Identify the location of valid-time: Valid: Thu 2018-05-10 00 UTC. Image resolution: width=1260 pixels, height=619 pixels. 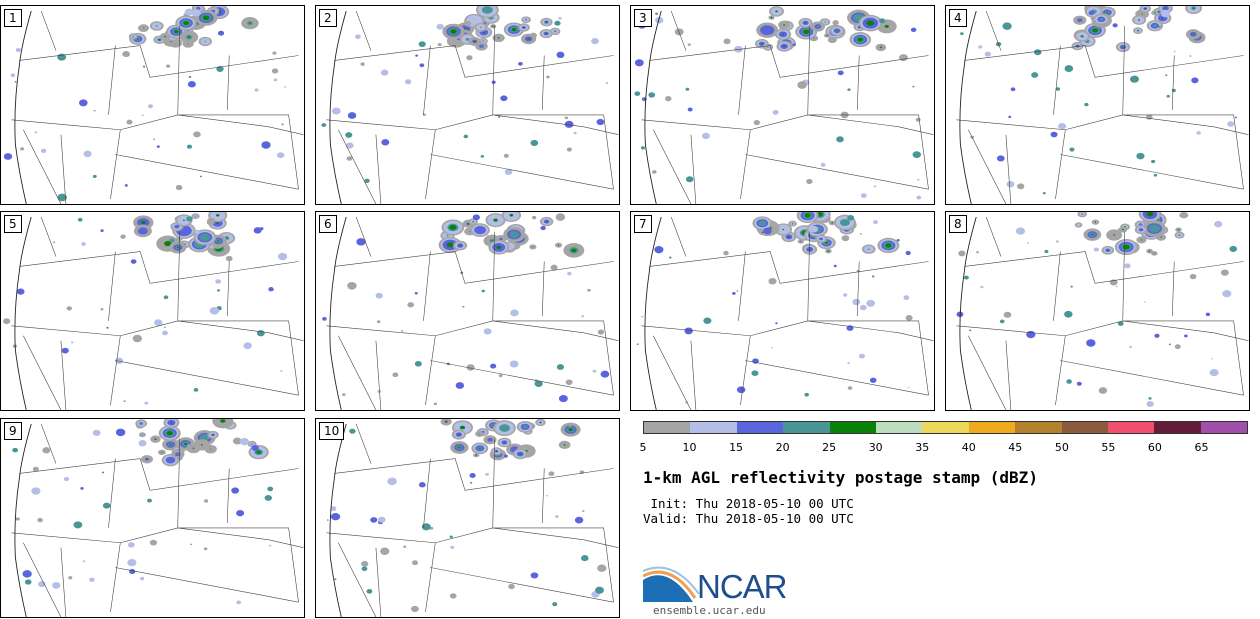
(748, 518).